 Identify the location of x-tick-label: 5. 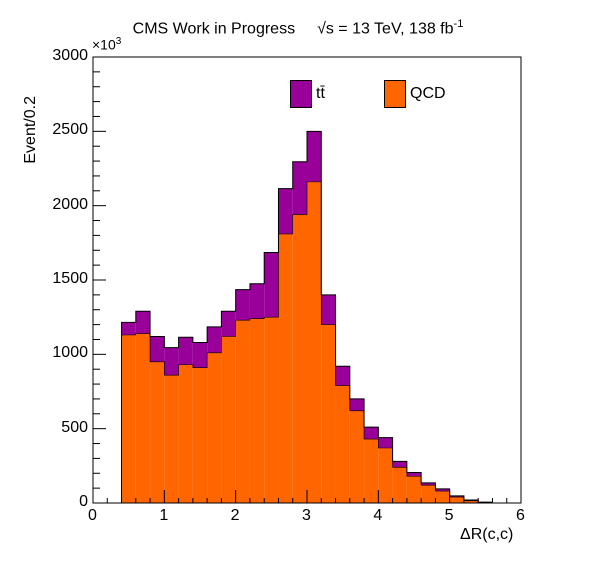
(449, 515).